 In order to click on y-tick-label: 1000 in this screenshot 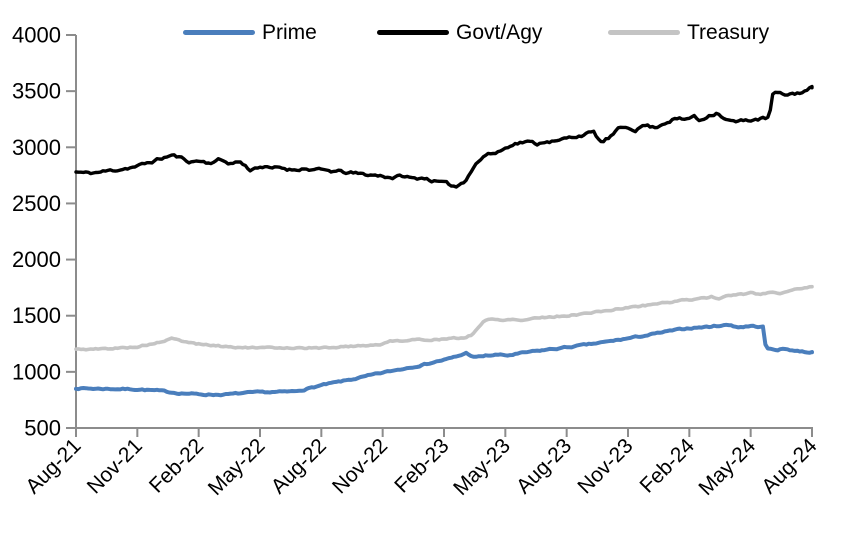, I will do `click(36, 371)`.